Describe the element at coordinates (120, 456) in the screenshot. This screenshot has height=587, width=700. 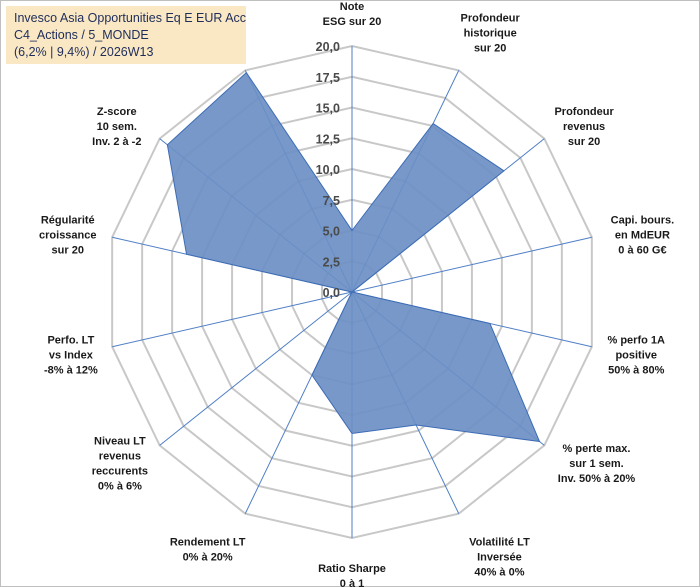
I see `axis-label-9-line-1: revenus` at that location.